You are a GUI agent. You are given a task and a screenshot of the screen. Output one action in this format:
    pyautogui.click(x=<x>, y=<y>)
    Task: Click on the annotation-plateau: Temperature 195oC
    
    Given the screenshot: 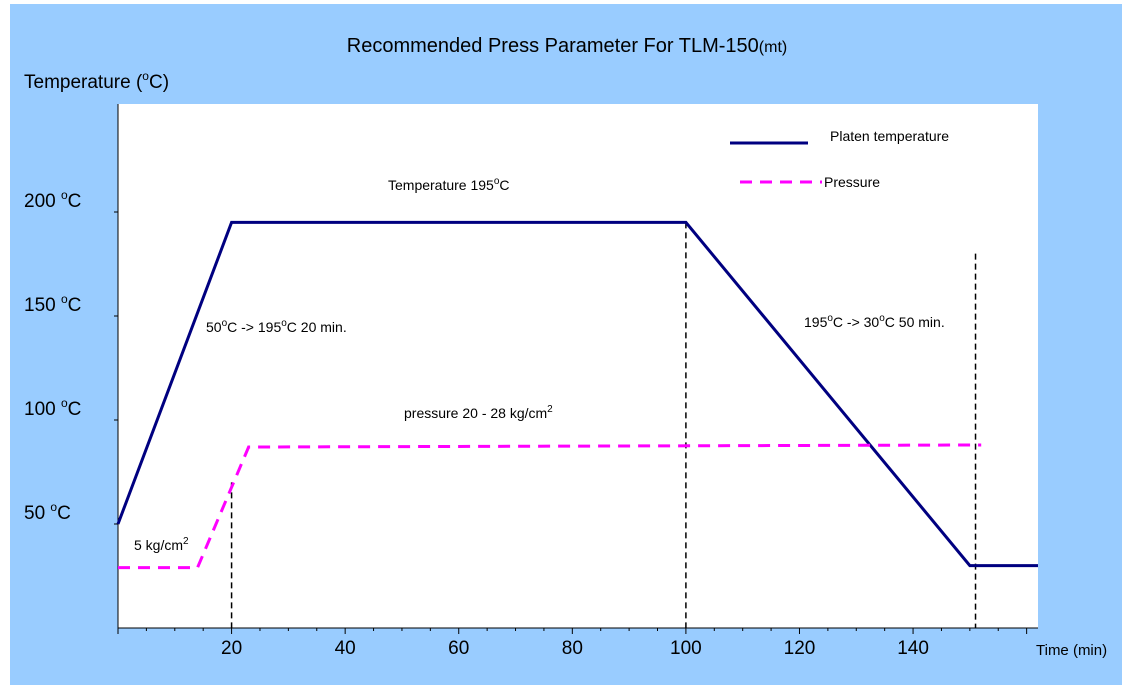 What is the action you would take?
    pyautogui.click(x=449, y=184)
    